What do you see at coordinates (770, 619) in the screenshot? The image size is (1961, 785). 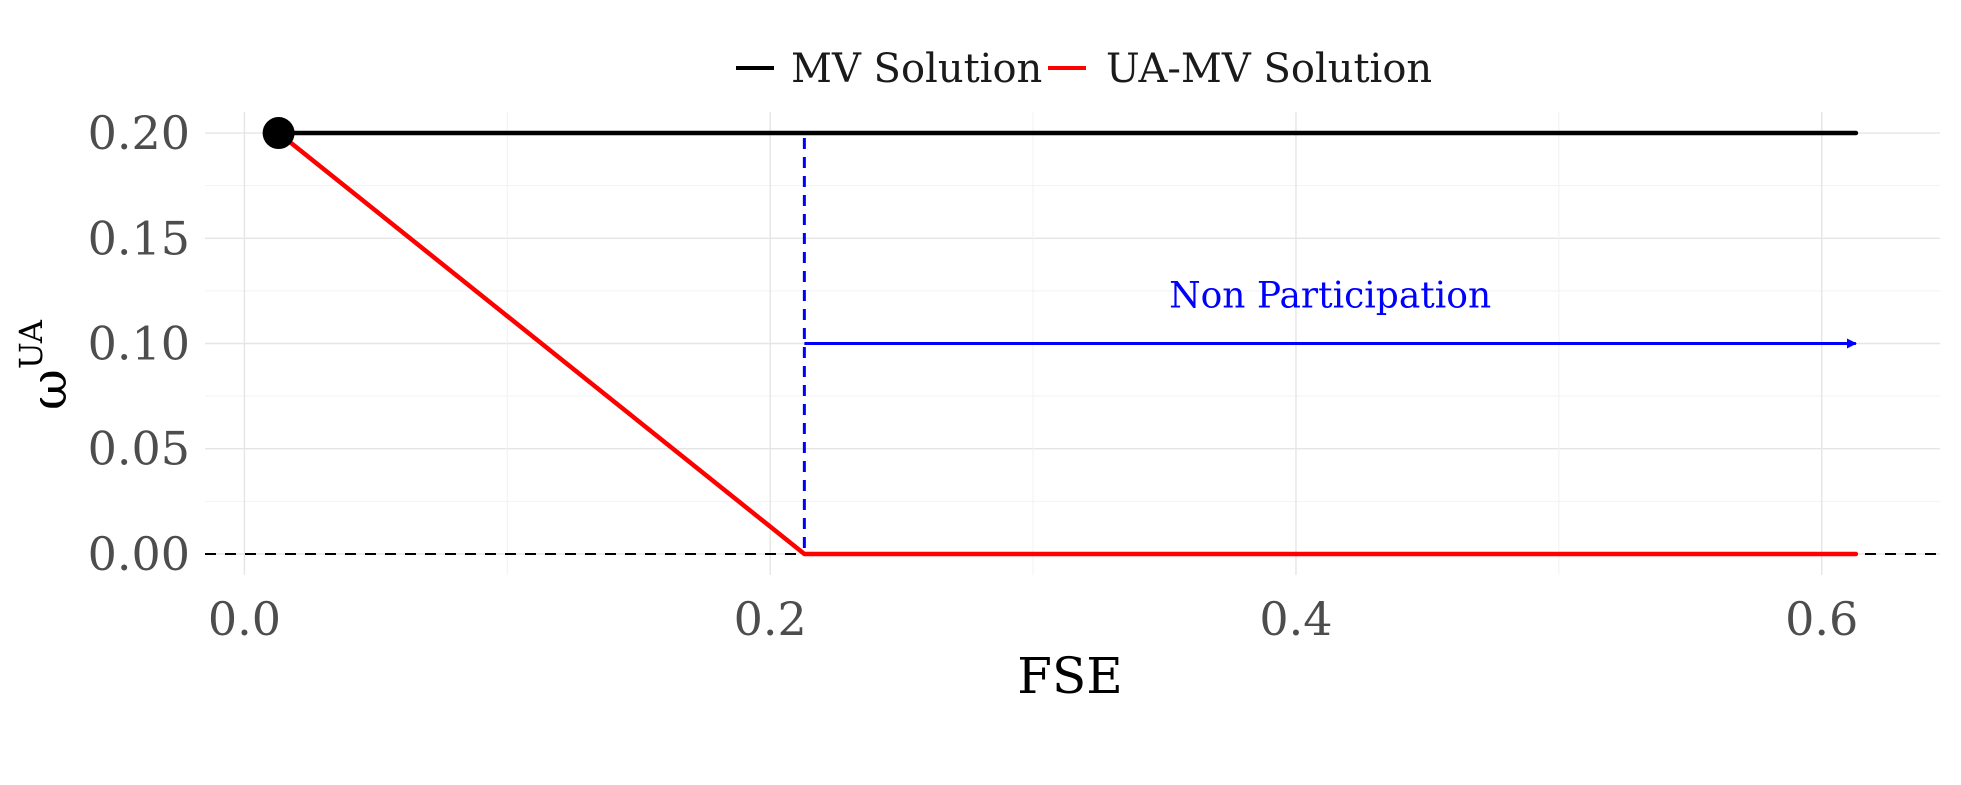 I see `x-tick-label: 0.2` at bounding box center [770, 619].